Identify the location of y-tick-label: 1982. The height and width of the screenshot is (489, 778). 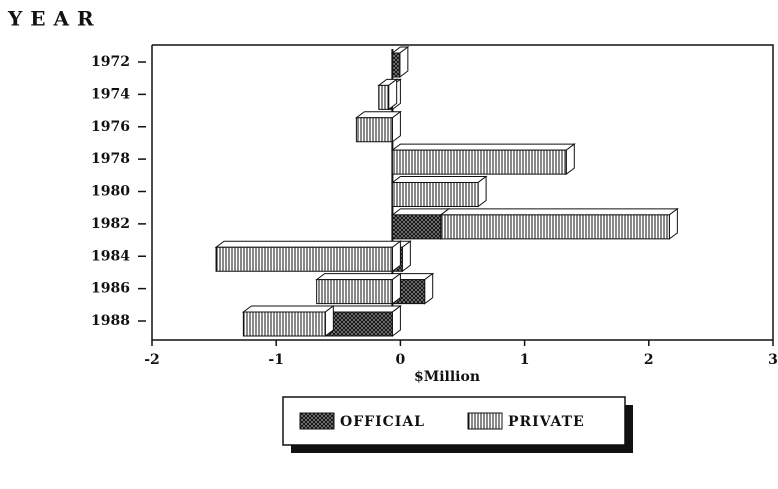
(110, 224).